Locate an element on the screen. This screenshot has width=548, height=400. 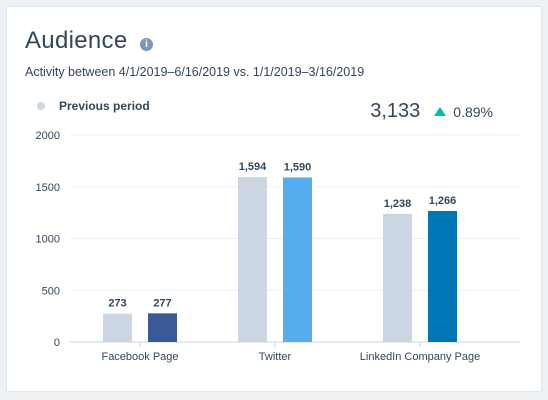
total-summary: 3,133 0.89% is located at coordinates (431, 111).